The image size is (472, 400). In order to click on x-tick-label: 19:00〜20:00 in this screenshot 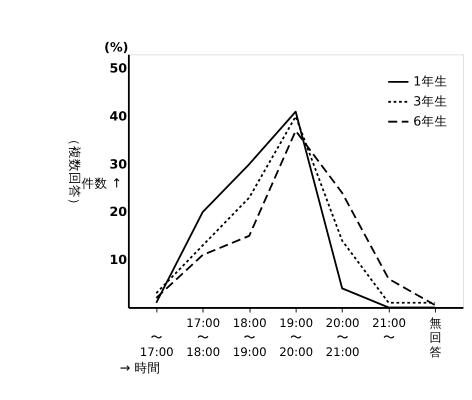, I will do `click(296, 337)`.